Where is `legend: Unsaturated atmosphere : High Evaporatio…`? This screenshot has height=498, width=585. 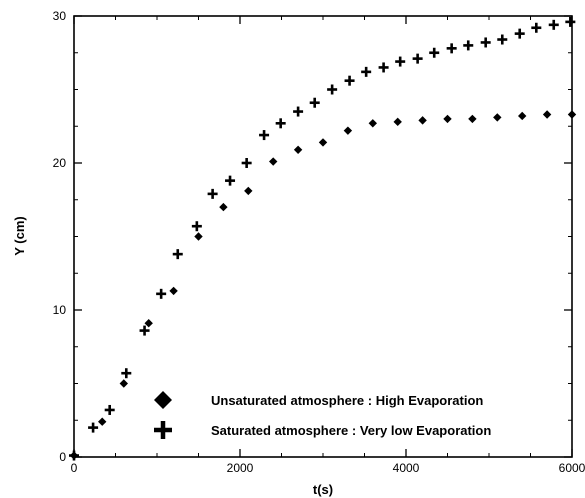 legend: Unsaturated atmosphere : High Evaporatio… is located at coordinates (322, 415).